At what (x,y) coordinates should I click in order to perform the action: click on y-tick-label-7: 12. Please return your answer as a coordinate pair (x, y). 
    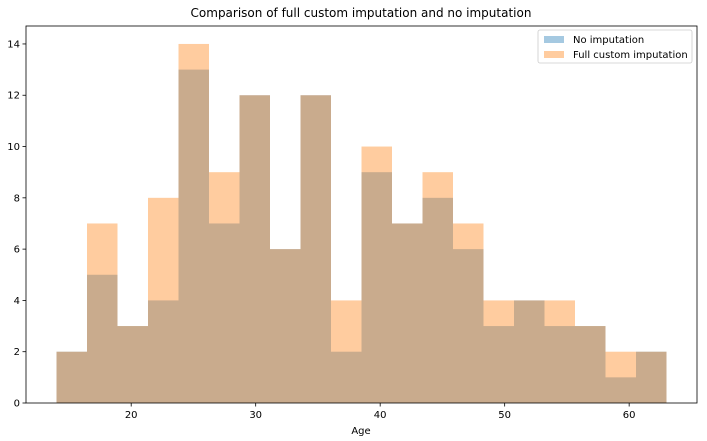
    Looking at the image, I should click on (13, 96).